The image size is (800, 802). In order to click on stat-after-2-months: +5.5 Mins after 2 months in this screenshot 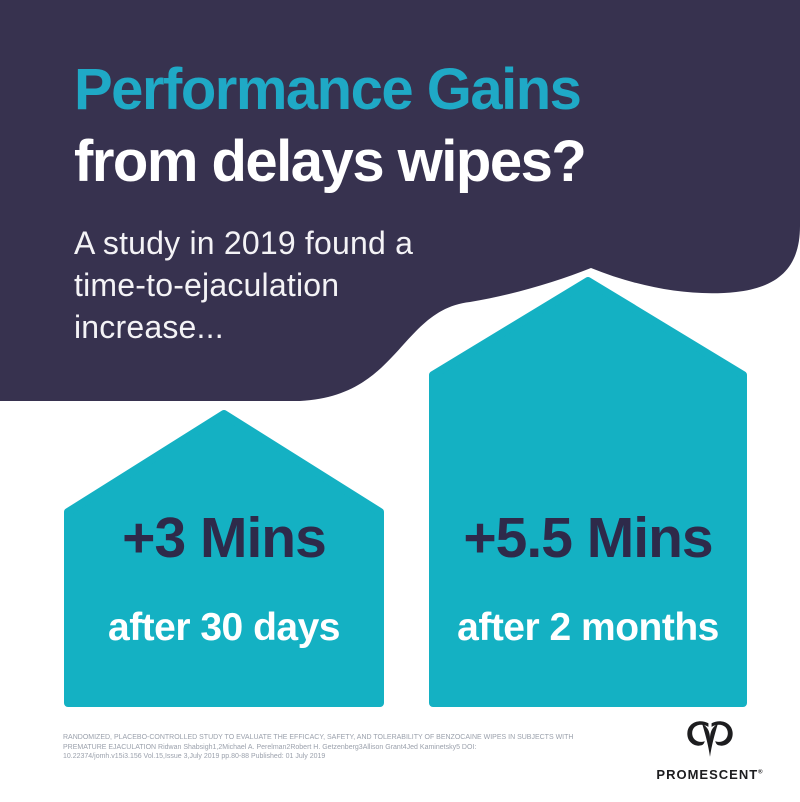, I will do `click(588, 588)`.